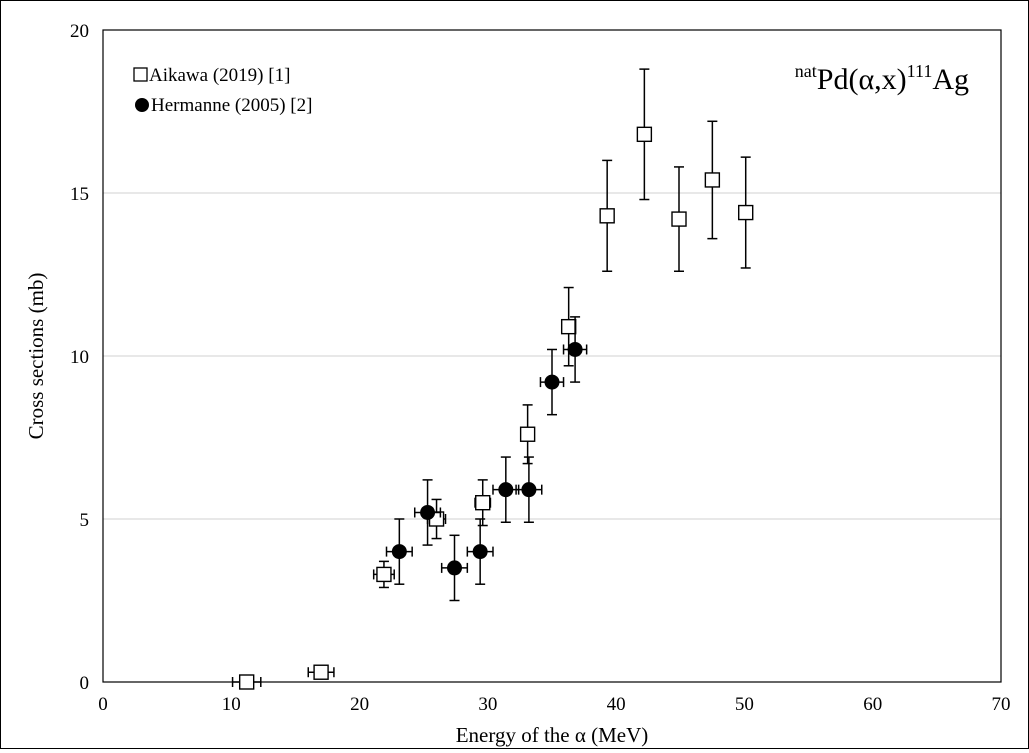 This screenshot has width=1029, height=753. Describe the element at coordinates (219, 75) in the screenshot. I see `legend-label-aikawa: Aikawa (2019) [1]` at that location.